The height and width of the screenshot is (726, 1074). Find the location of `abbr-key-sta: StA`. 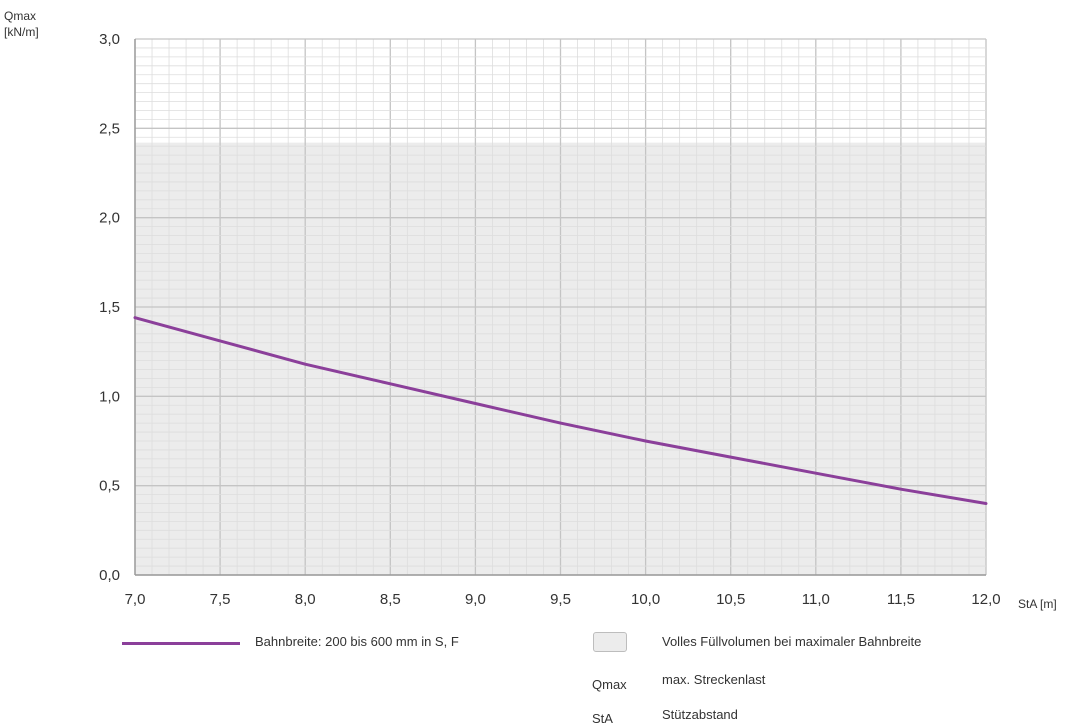

abbr-key-sta: StA is located at coordinates (602, 718).